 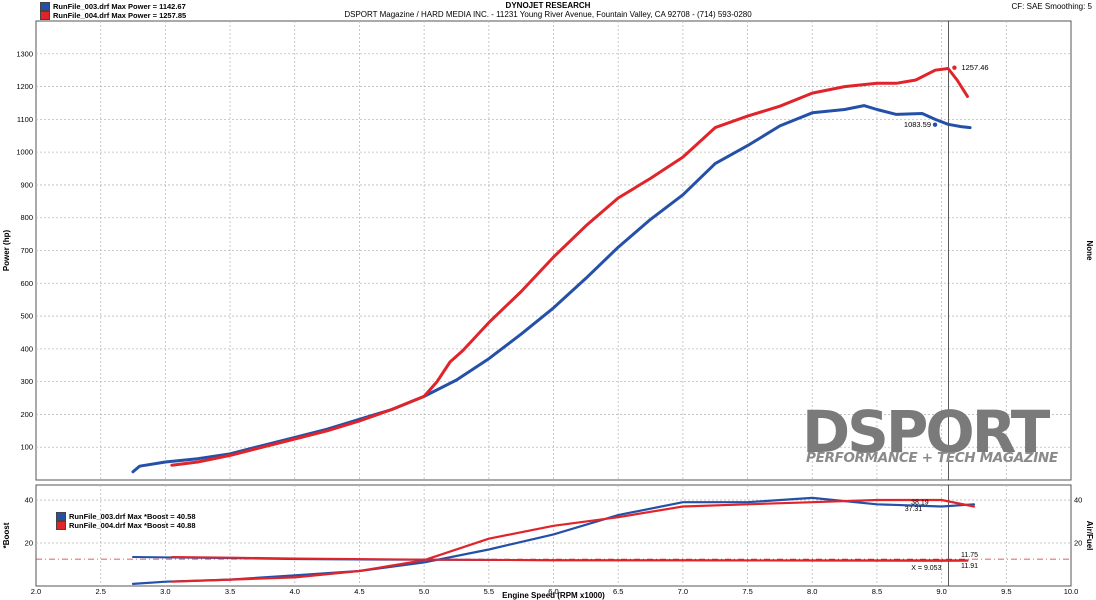 What do you see at coordinates (100, 591) in the screenshot?
I see `x-tick-label: 2.5` at bounding box center [100, 591].